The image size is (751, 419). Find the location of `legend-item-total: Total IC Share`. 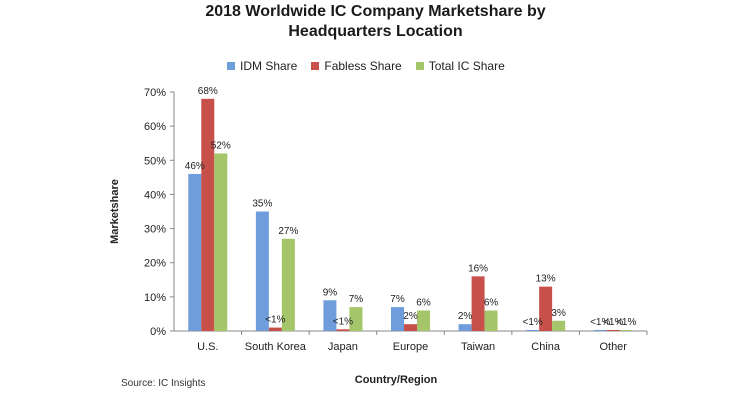

legend-item-total: Total IC Share is located at coordinates (460, 66).